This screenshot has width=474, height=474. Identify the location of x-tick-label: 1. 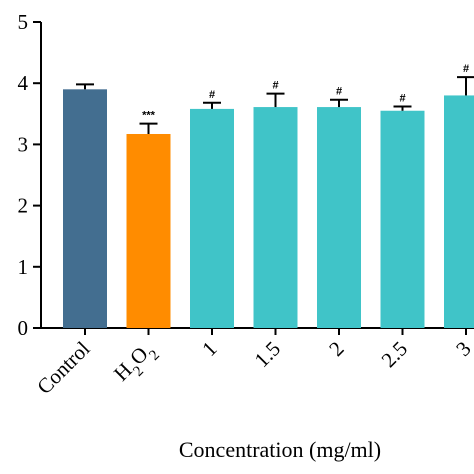
(209, 349).